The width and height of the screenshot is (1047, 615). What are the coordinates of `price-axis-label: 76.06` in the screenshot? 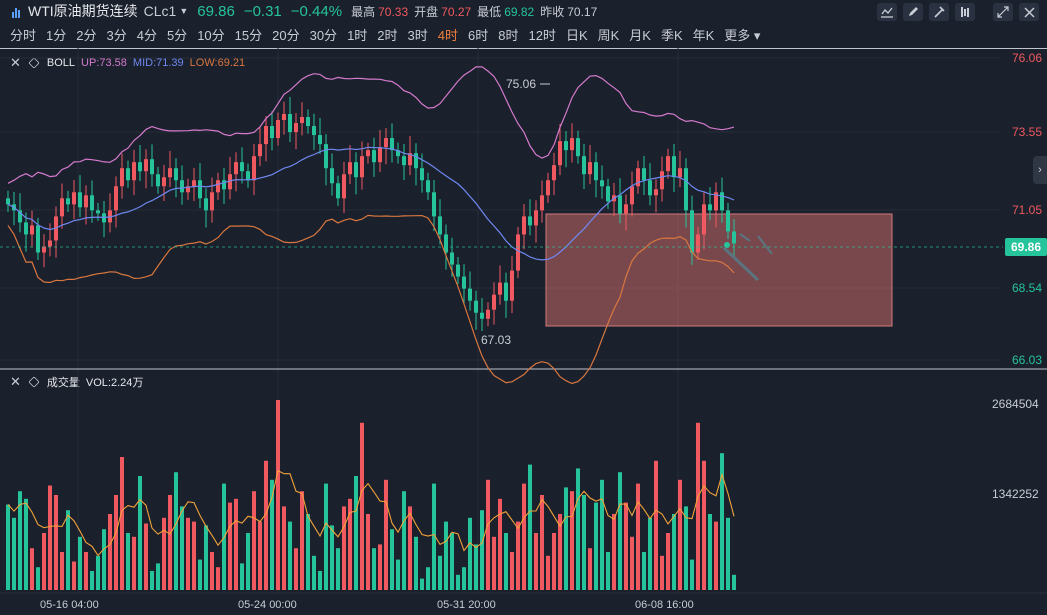 It's located at (1027, 58).